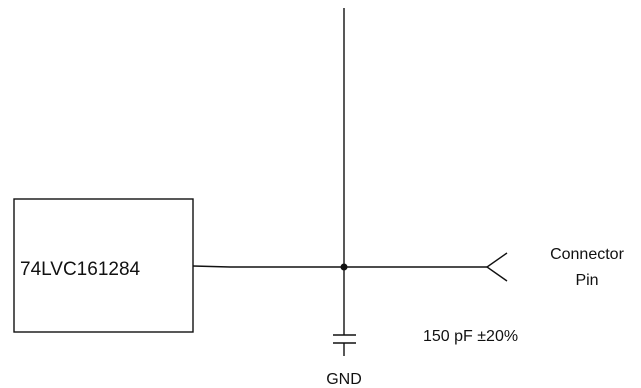  I want to click on ground-label: GND, so click(344, 379).